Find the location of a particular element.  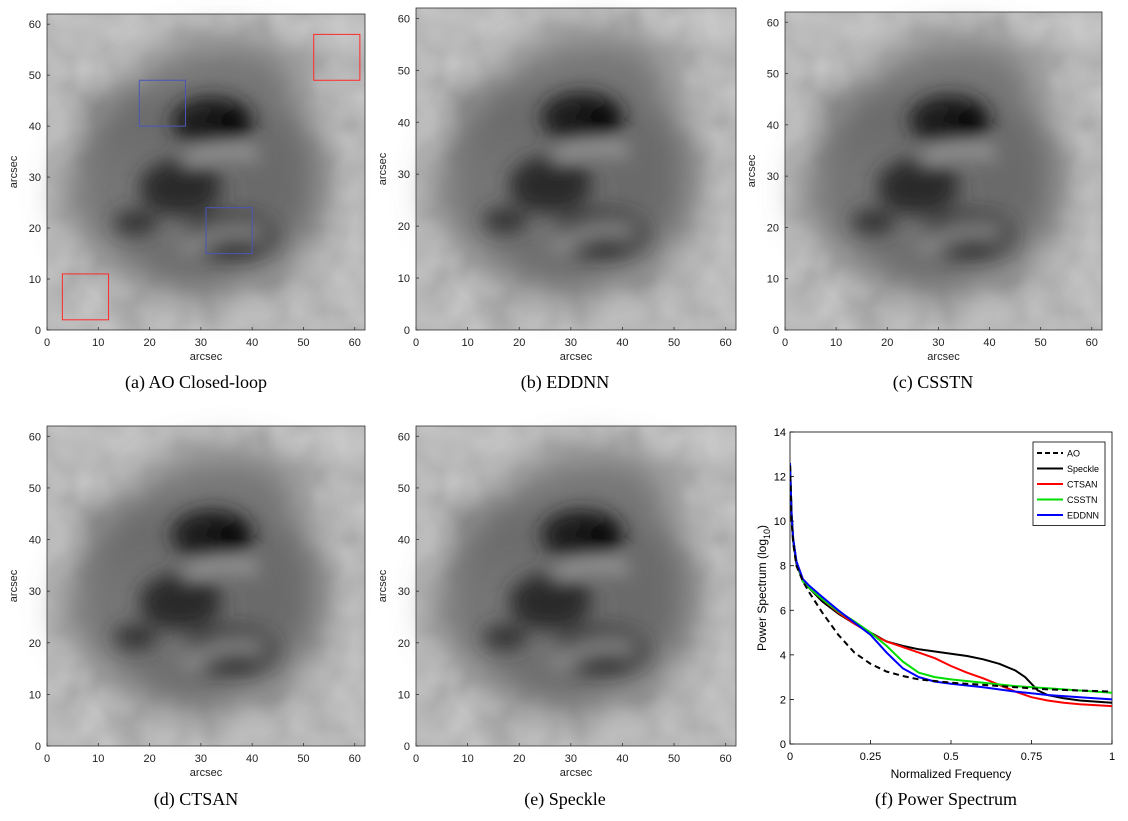

chart-caption: (f) Power Spectrum is located at coordinates (946, 799).